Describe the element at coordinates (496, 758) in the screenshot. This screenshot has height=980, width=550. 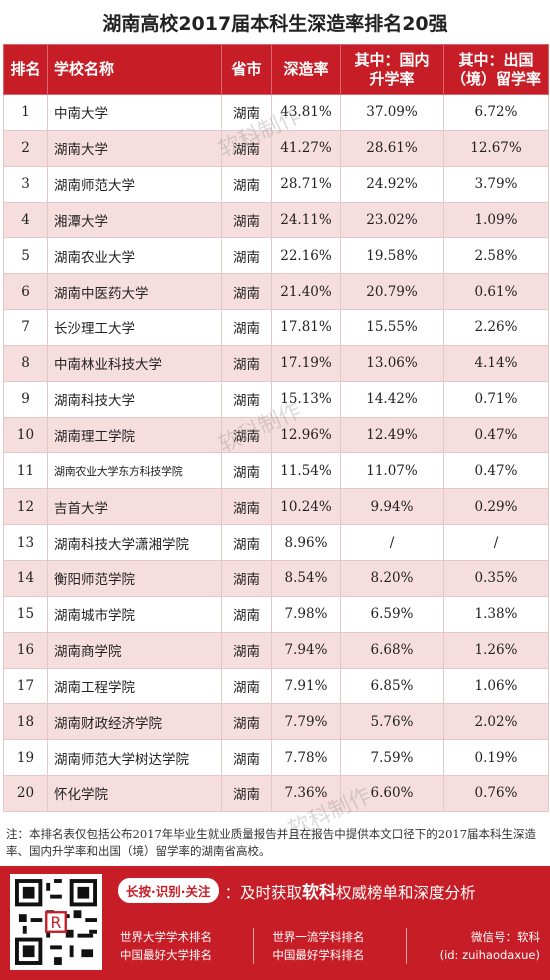
I see `abroad-rate-cell: 0.19%` at that location.